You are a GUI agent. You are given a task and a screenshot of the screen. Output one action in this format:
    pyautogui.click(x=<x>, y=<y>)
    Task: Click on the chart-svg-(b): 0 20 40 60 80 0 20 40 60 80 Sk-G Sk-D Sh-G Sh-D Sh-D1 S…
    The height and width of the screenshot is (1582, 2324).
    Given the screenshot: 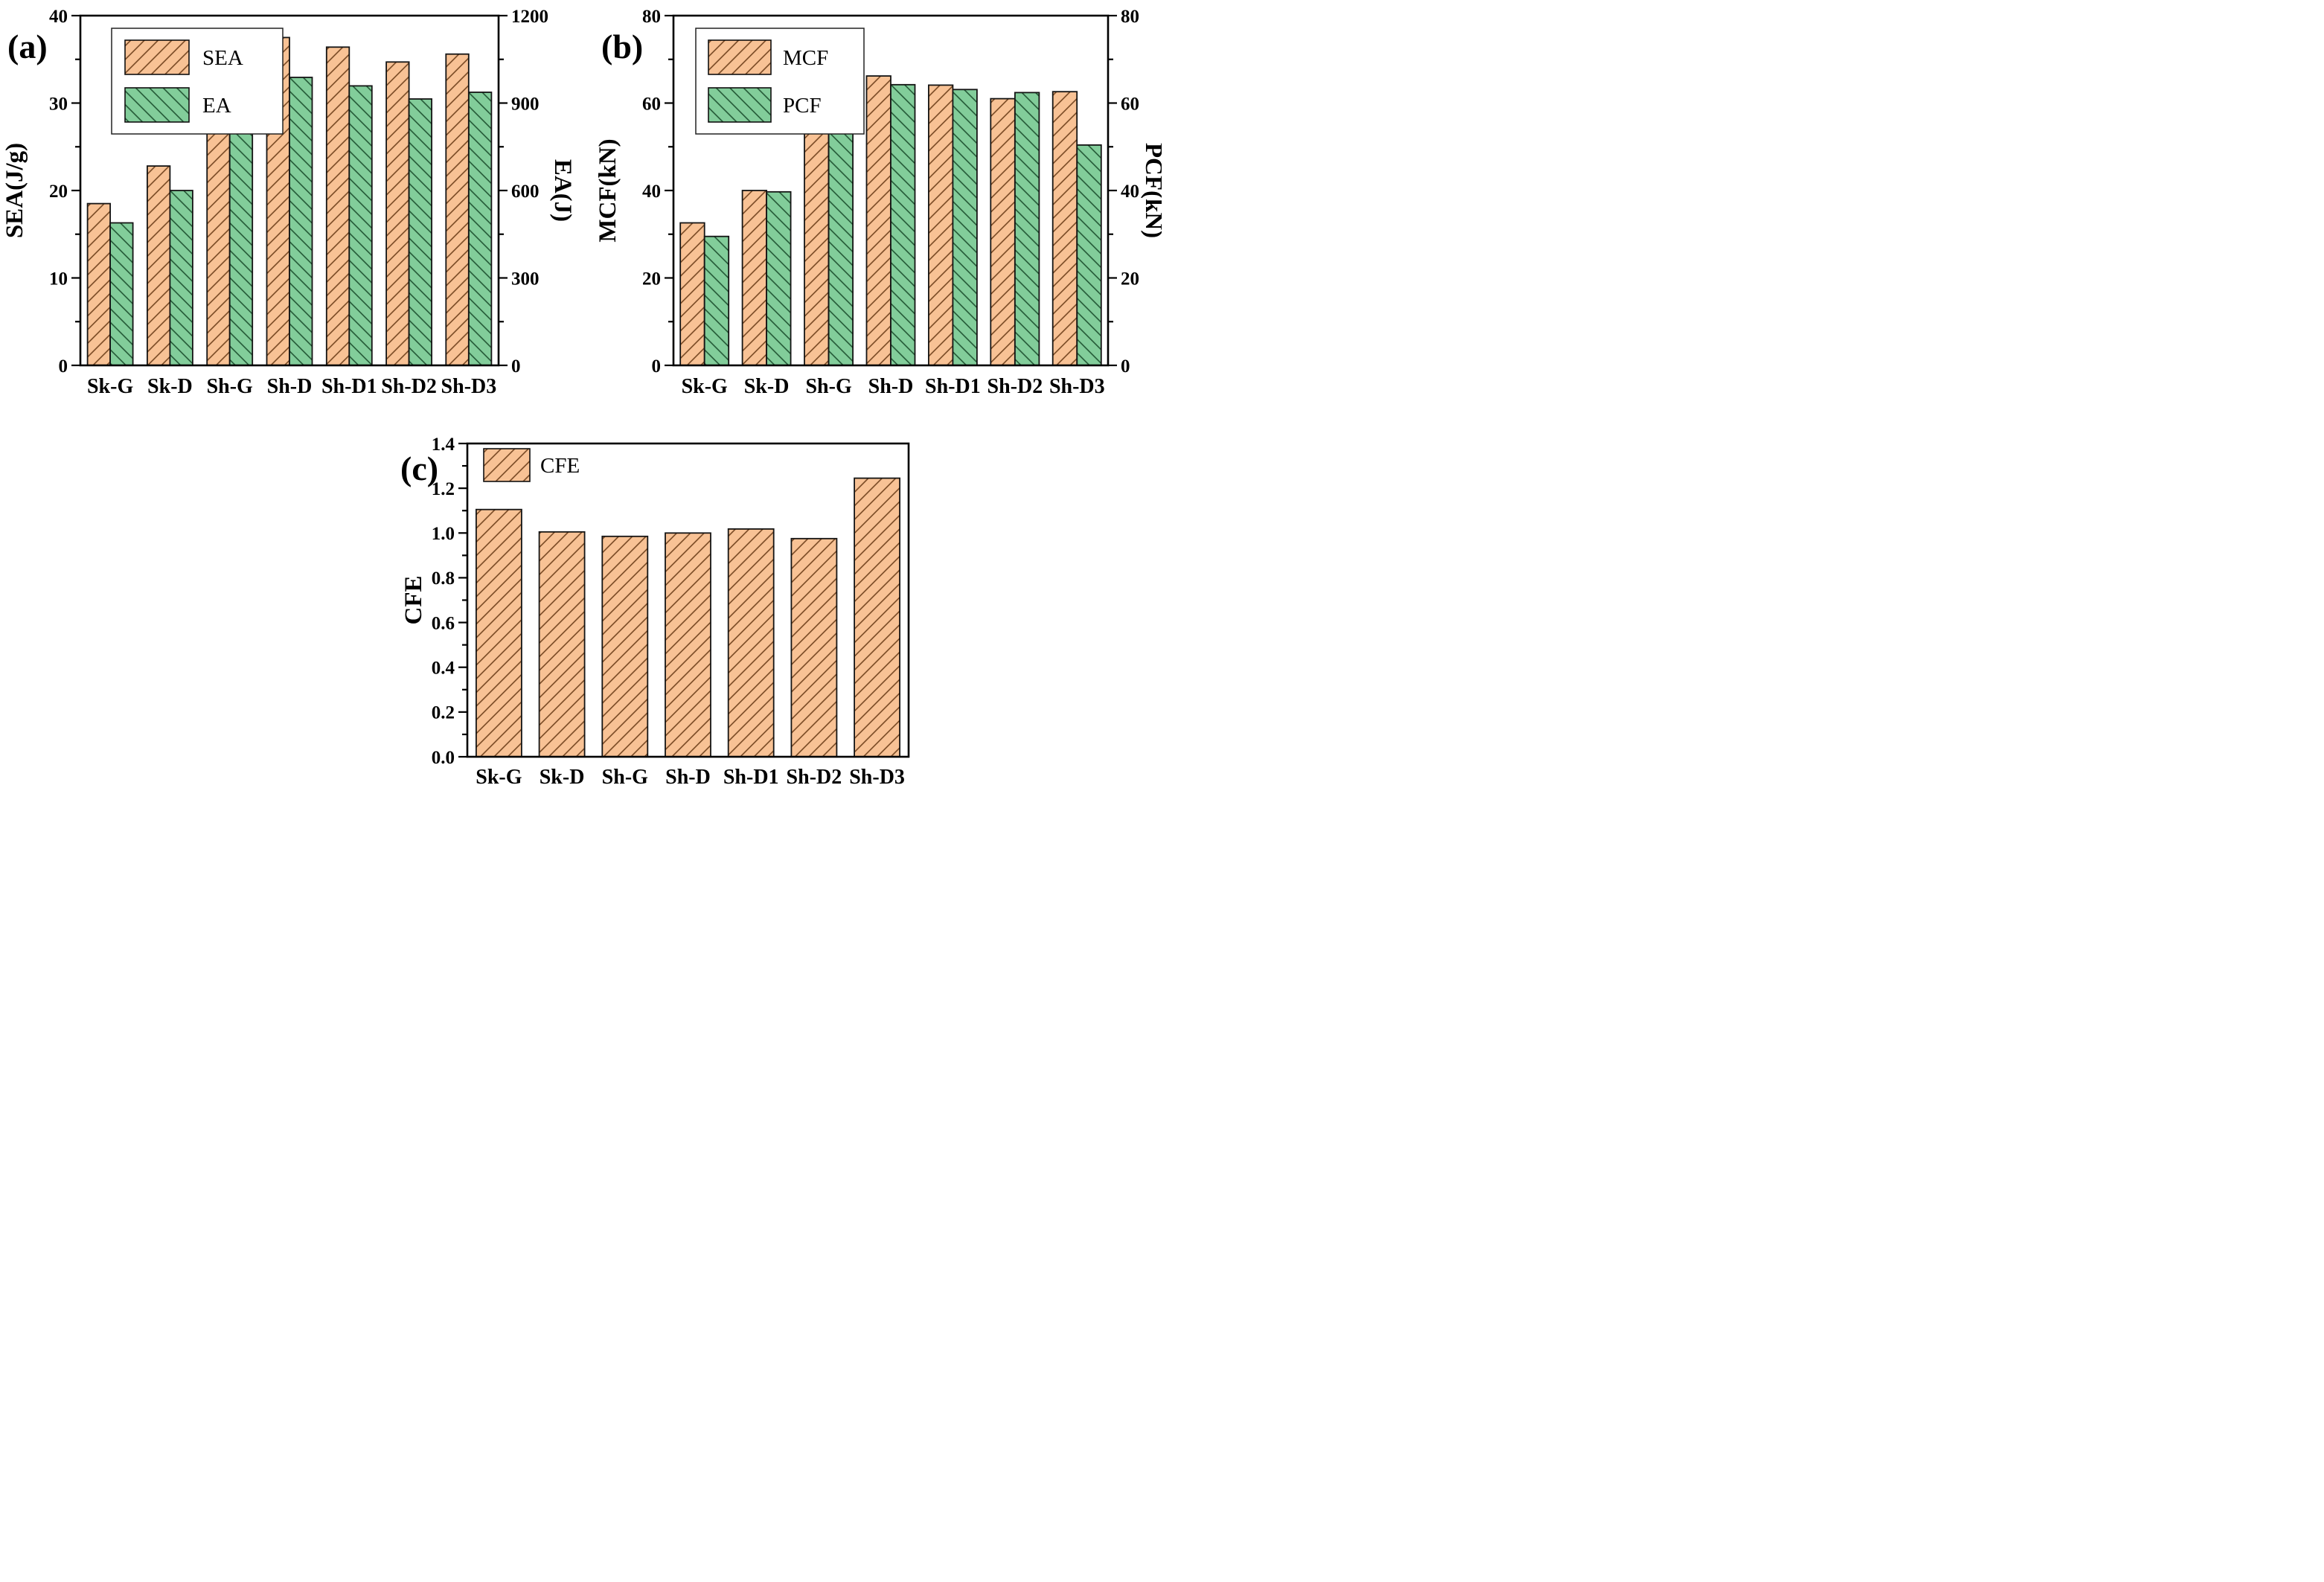 What is the action you would take?
    pyautogui.click(x=881, y=202)
    